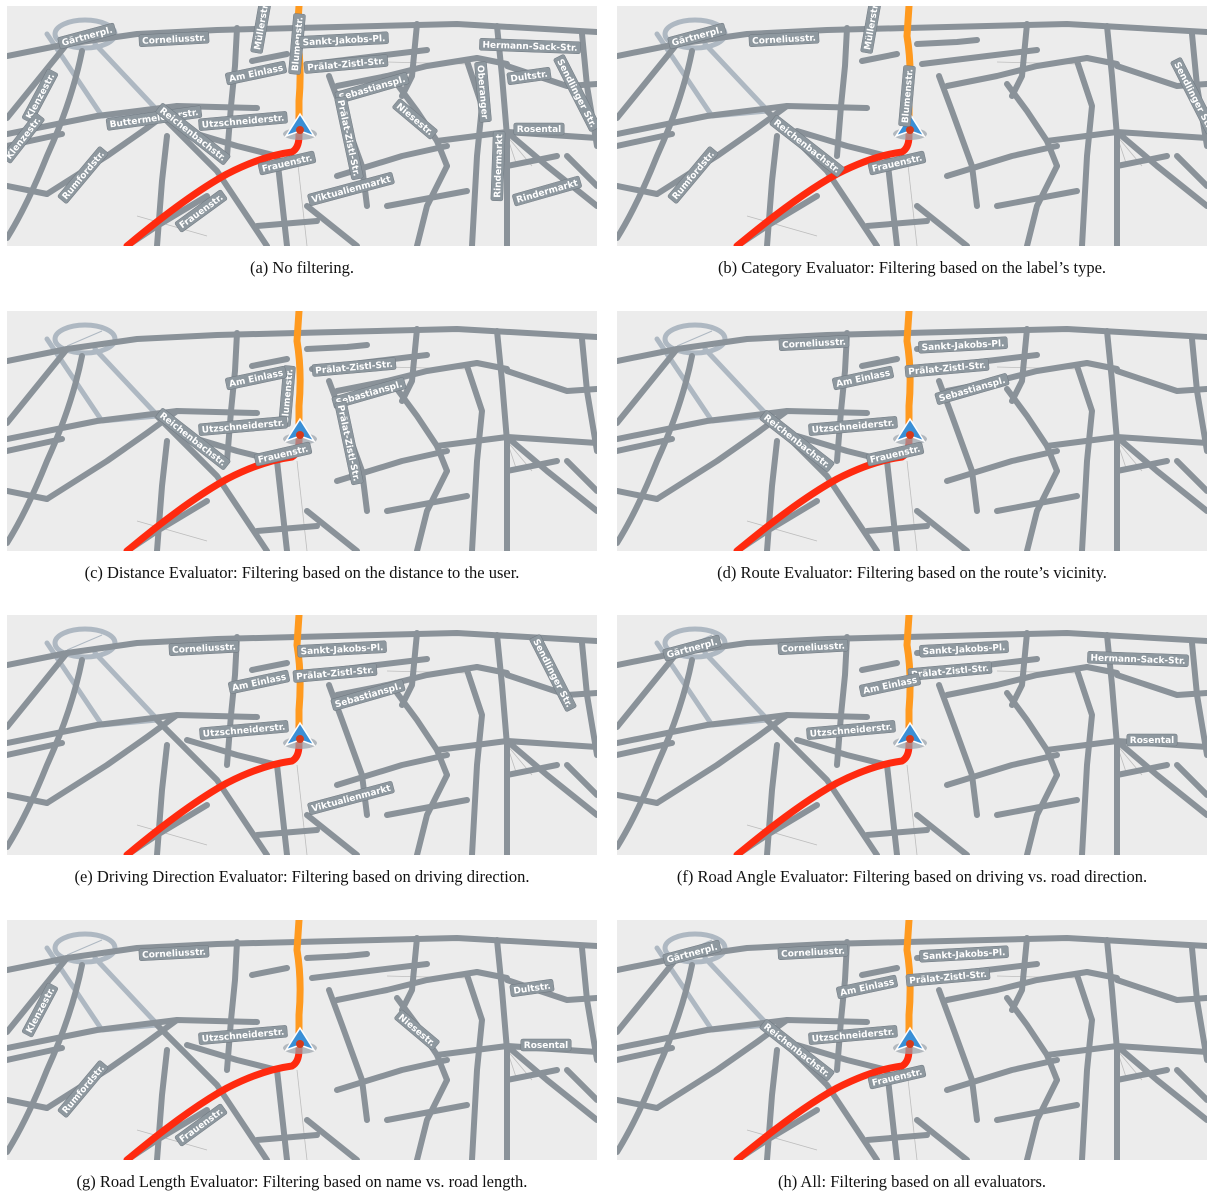 This screenshot has width=1211, height=1195. Describe the element at coordinates (481, 92) in the screenshot. I see `street-label-text: Oberanger` at that location.